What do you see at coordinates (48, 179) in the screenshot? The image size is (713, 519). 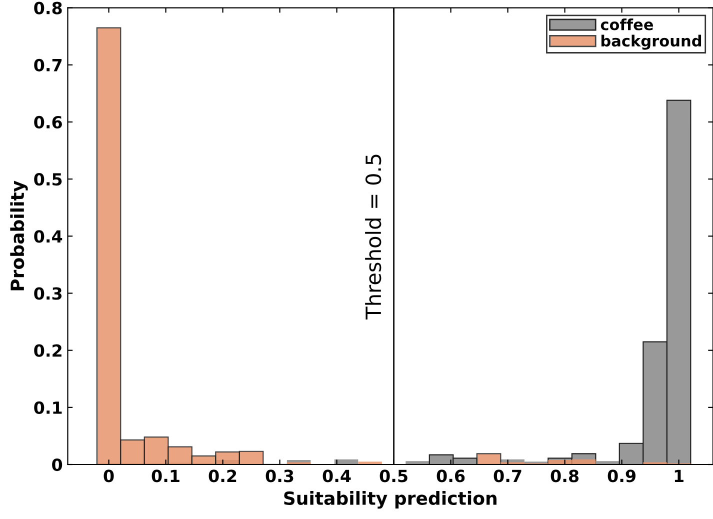 I see `y-tick-label: 0.5` at bounding box center [48, 179].